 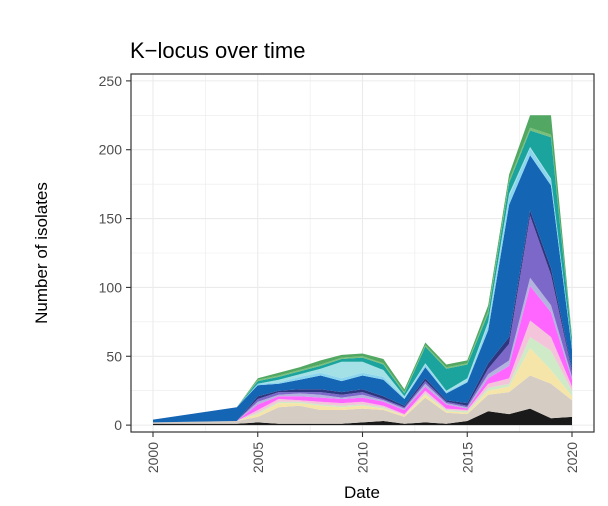 What do you see at coordinates (363, 457) in the screenshot?
I see `x-tick-label: 2010` at bounding box center [363, 457].